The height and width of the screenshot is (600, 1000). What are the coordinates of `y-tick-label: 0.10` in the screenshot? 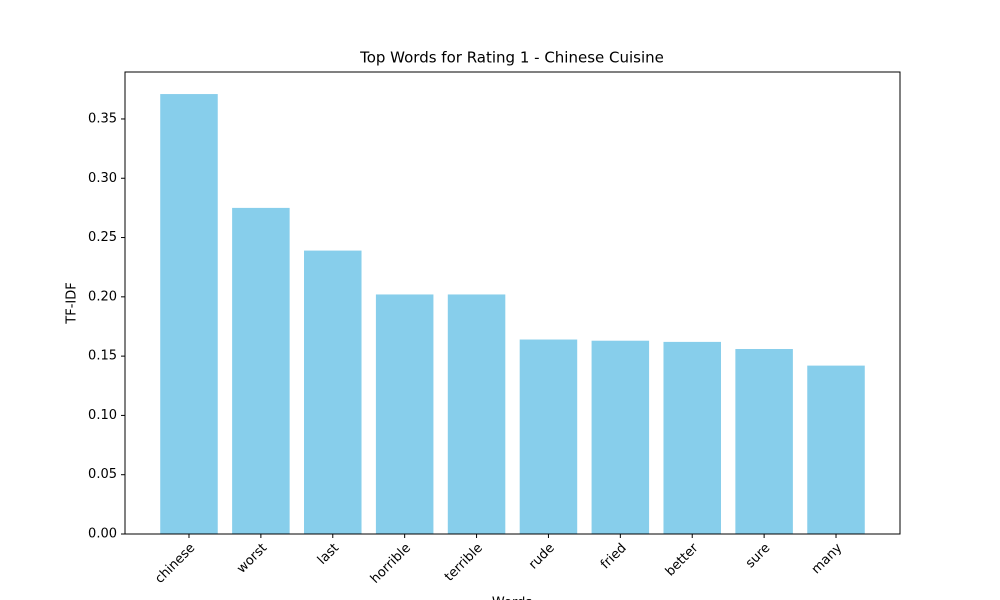 It's located at (102, 415).